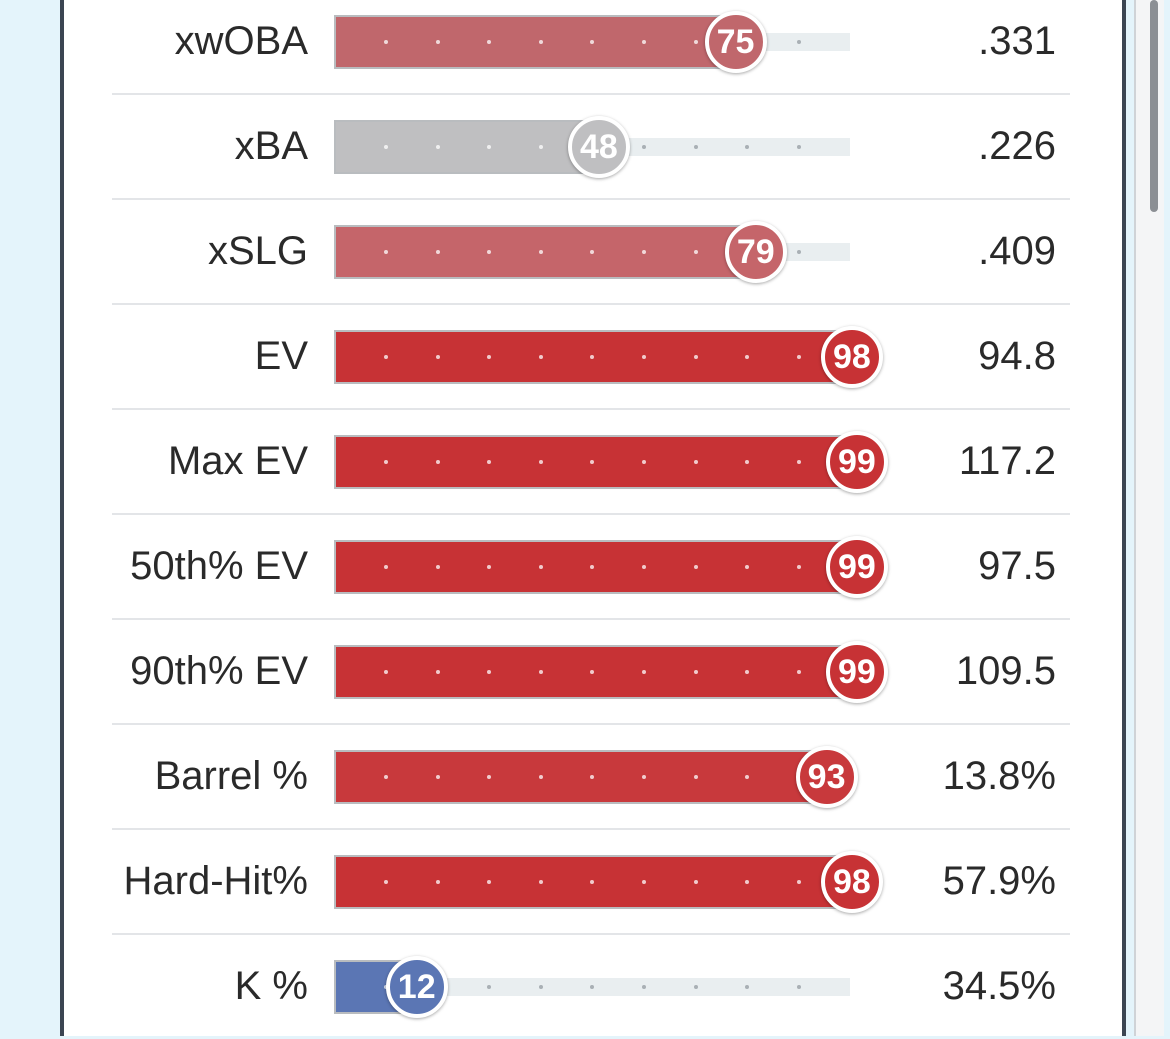 The image size is (1170, 1039). Describe the element at coordinates (1149, 518) in the screenshot. I see `scrollbar-track` at that location.